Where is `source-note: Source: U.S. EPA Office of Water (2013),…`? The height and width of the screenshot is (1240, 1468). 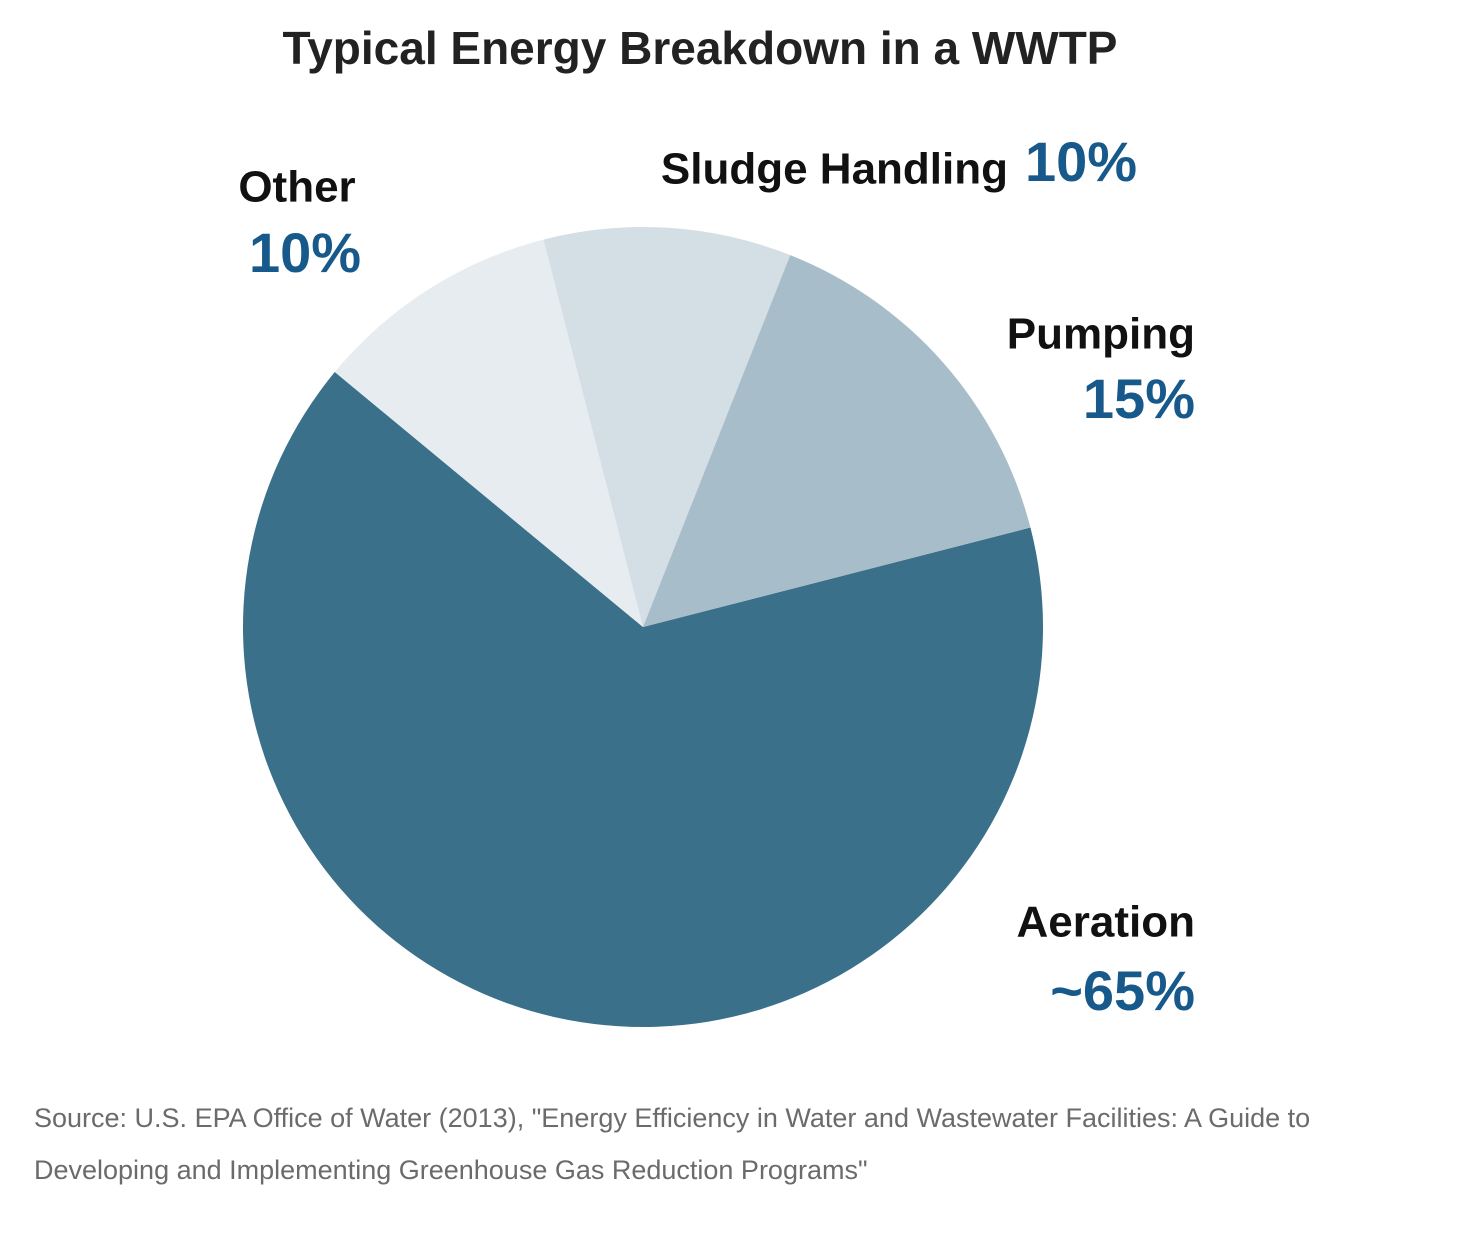
source-note: Source: U.S. EPA Office of Water (2013),… is located at coordinates (672, 1144).